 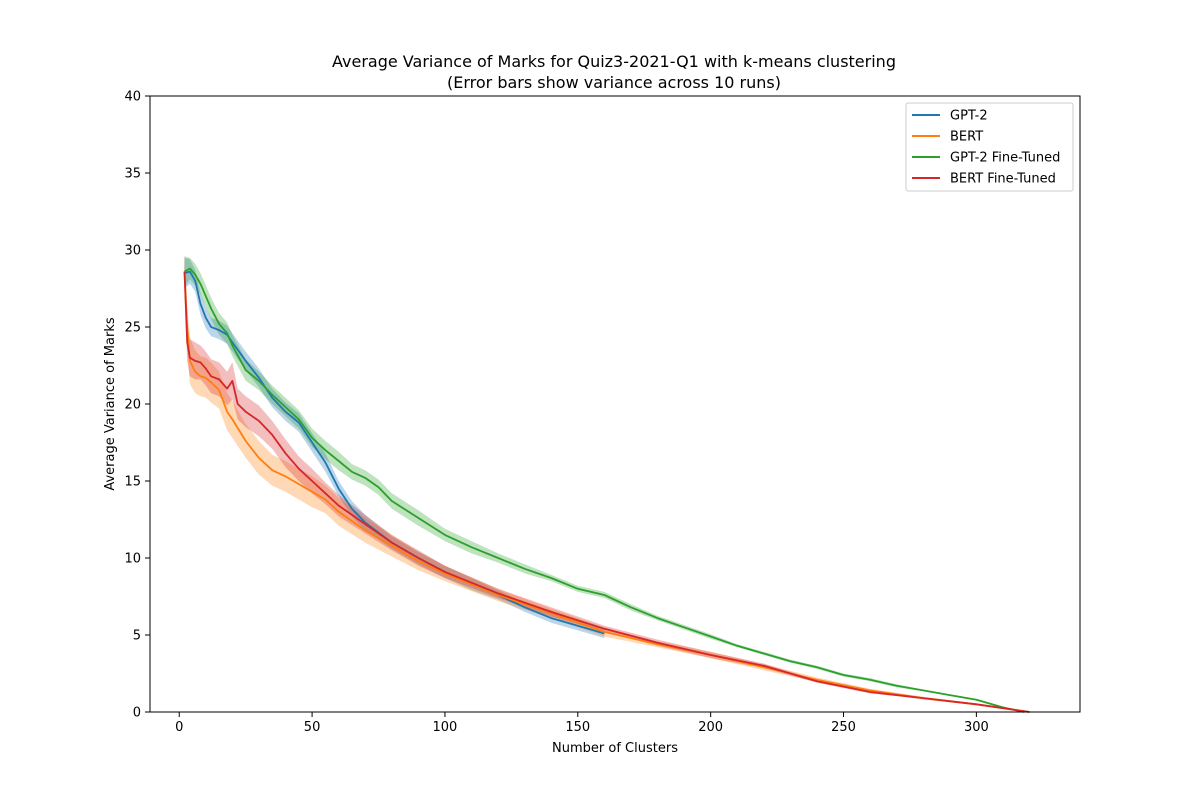 I want to click on x-tick-label: 100, so click(x=445, y=727).